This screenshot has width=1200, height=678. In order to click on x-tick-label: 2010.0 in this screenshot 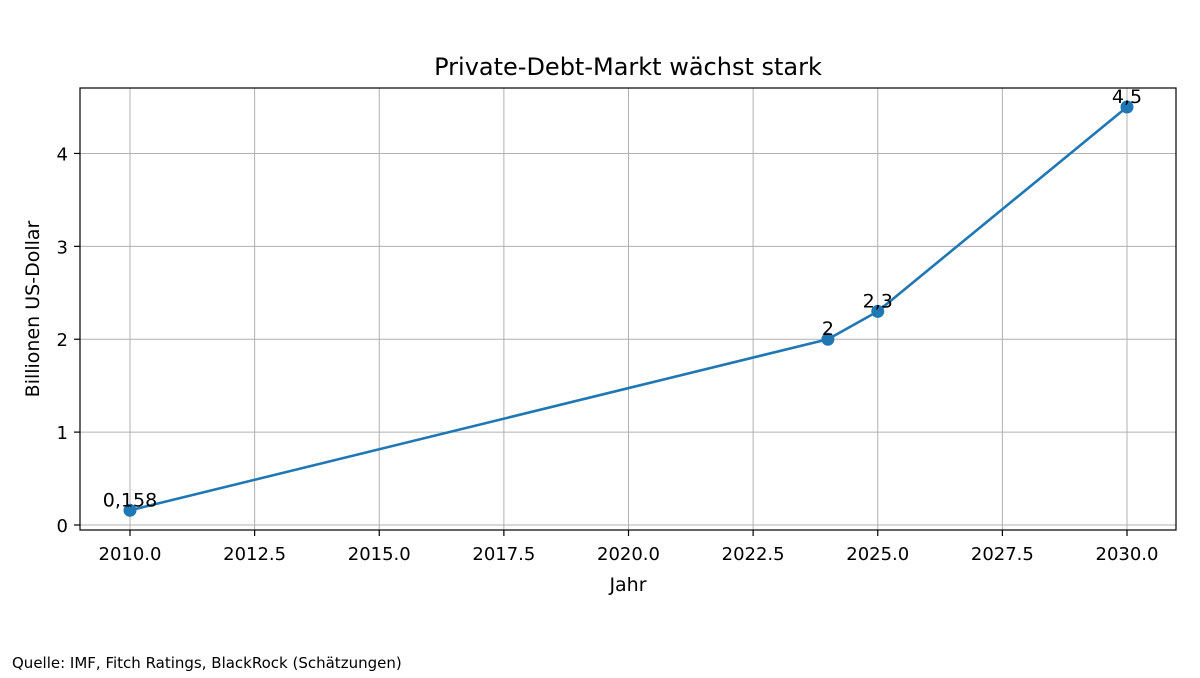, I will do `click(130, 554)`.